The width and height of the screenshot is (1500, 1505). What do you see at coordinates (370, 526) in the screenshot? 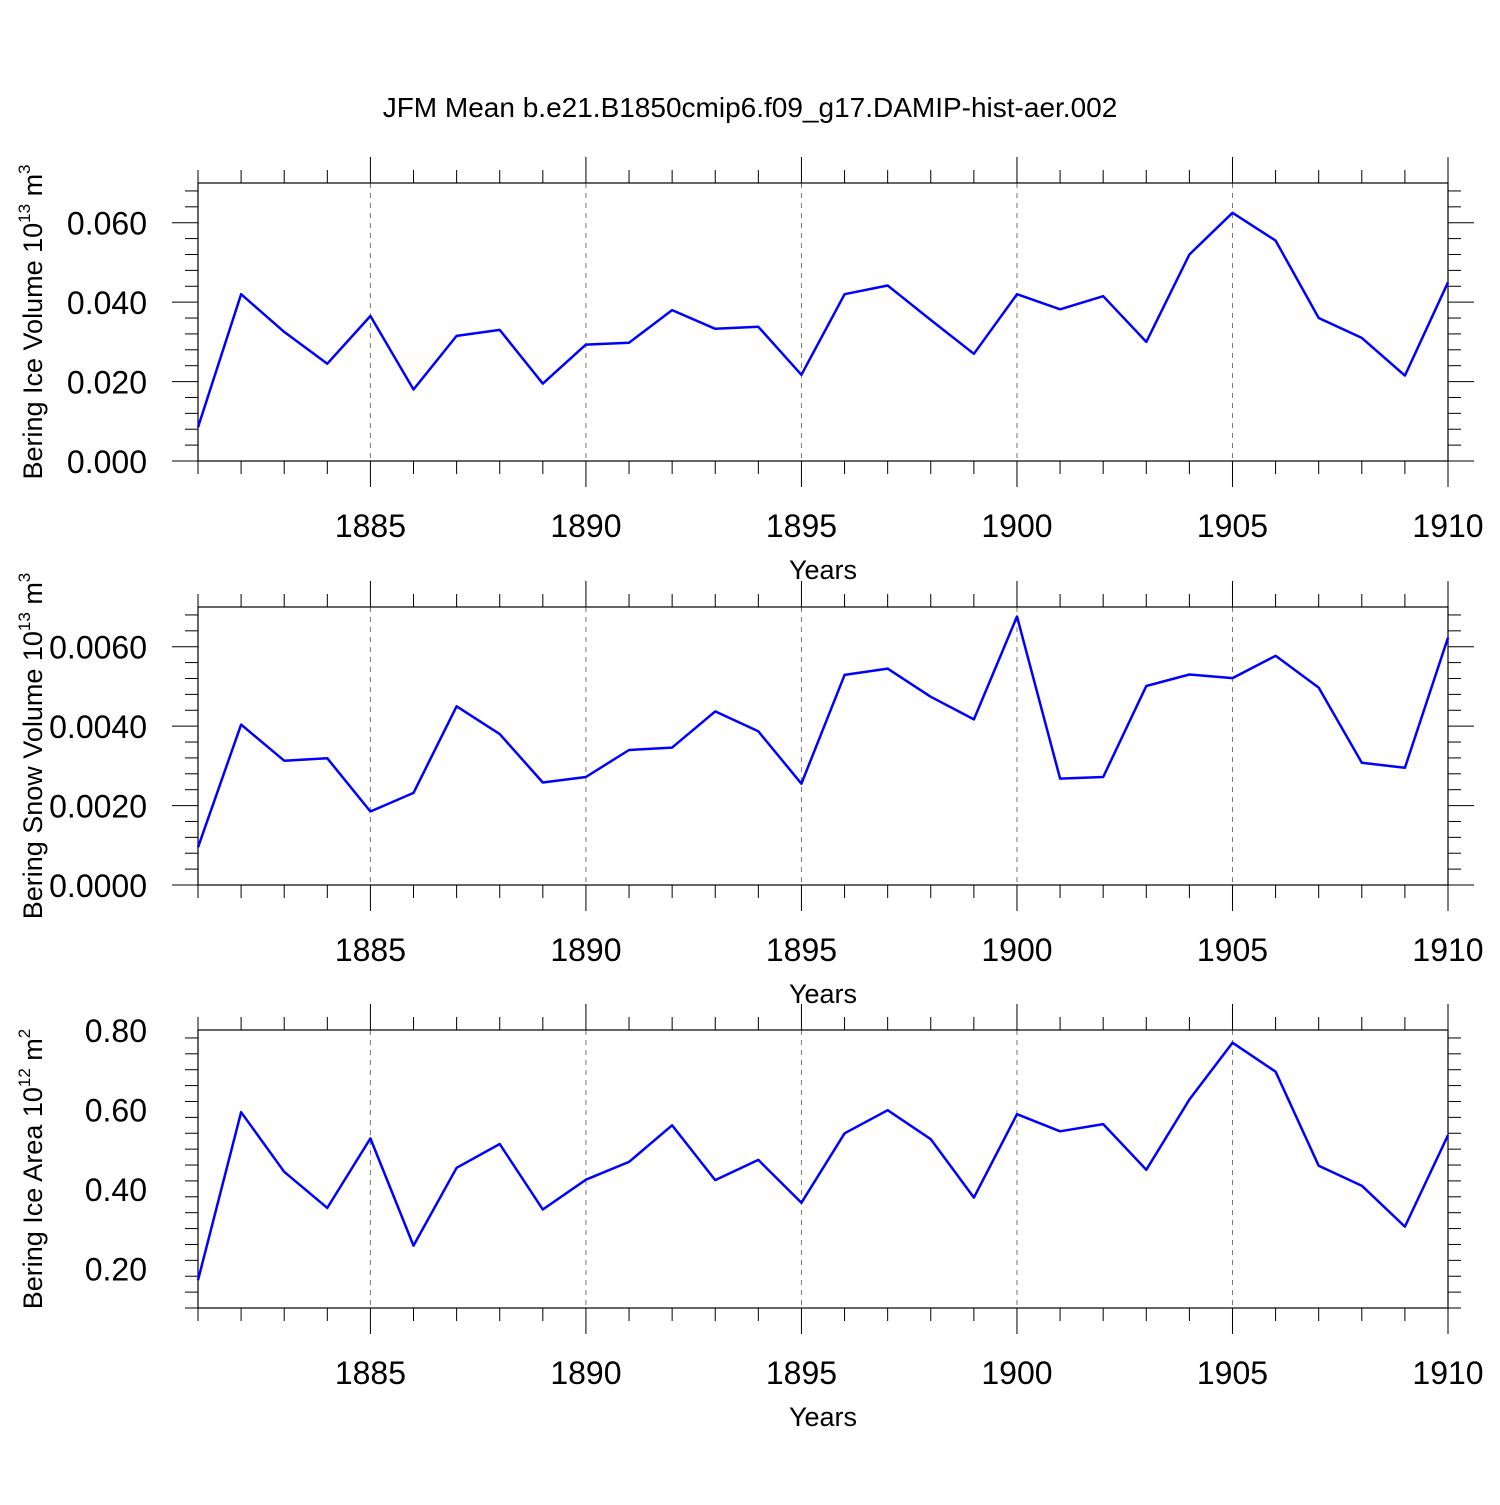
I see `chart-1-x-tick-label: 1885` at bounding box center [370, 526].